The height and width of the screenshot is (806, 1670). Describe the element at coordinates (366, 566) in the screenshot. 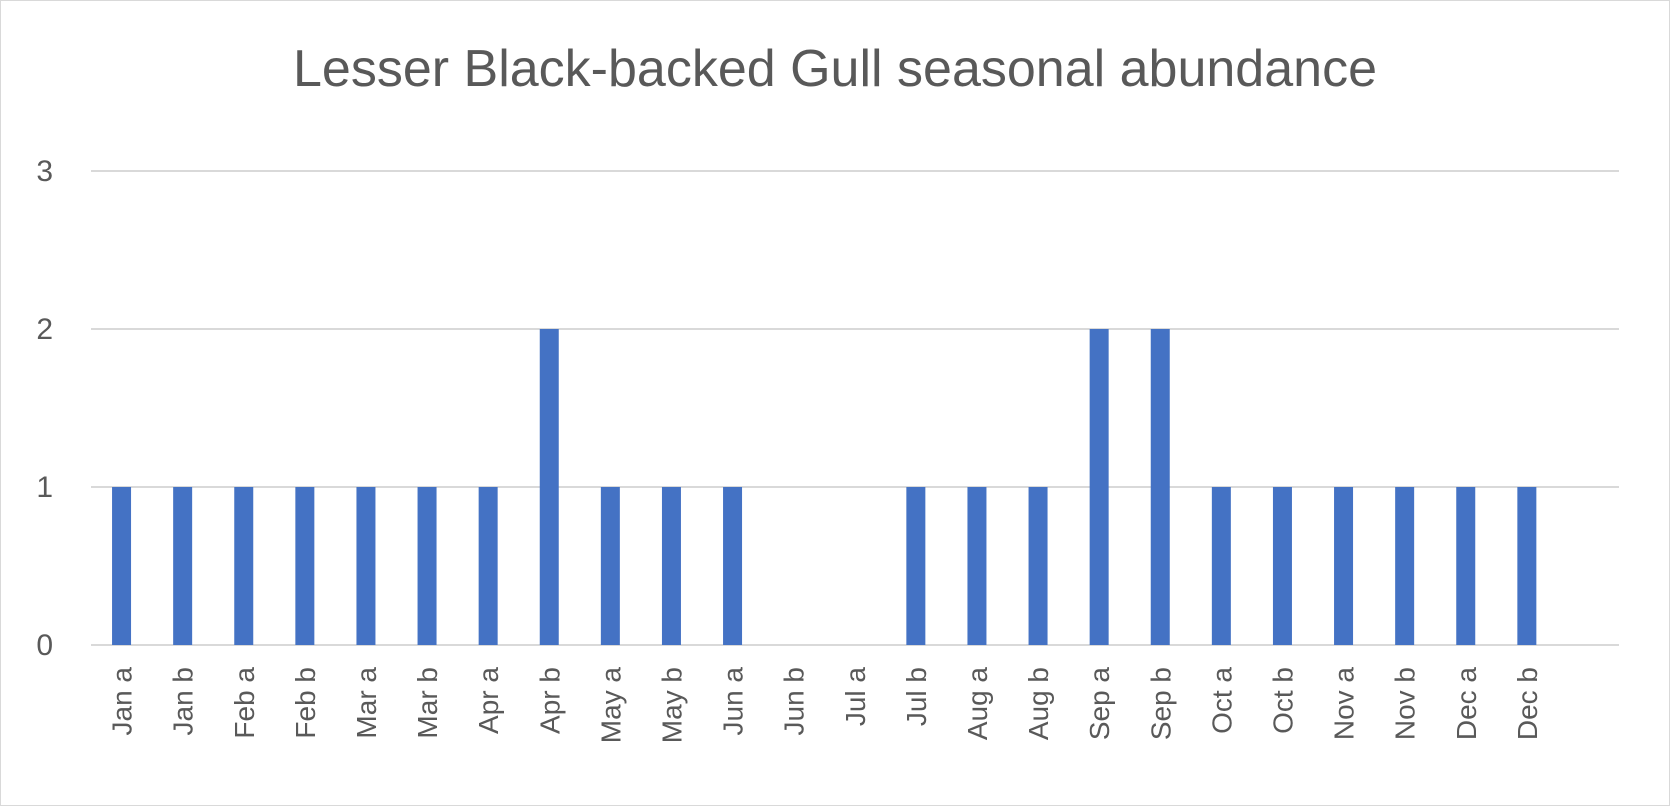

I see `bar-mar-a` at that location.